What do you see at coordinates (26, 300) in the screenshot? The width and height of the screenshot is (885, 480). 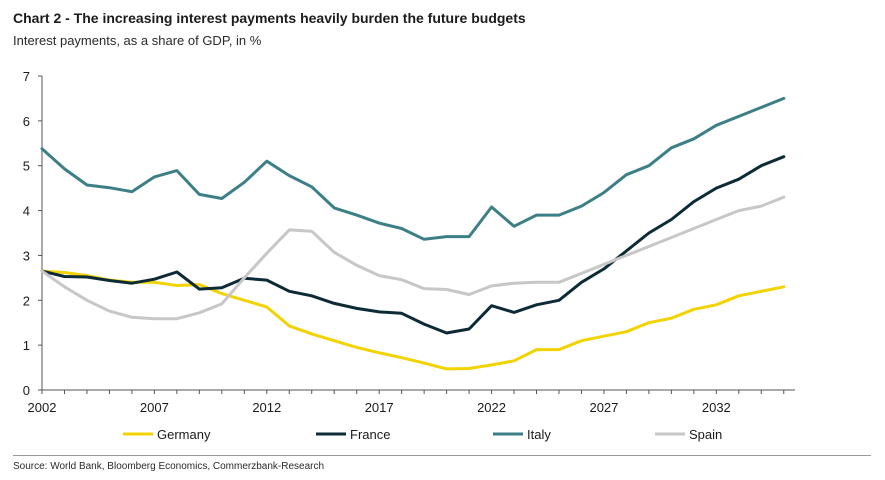 I see `y-tick-label: 2` at bounding box center [26, 300].